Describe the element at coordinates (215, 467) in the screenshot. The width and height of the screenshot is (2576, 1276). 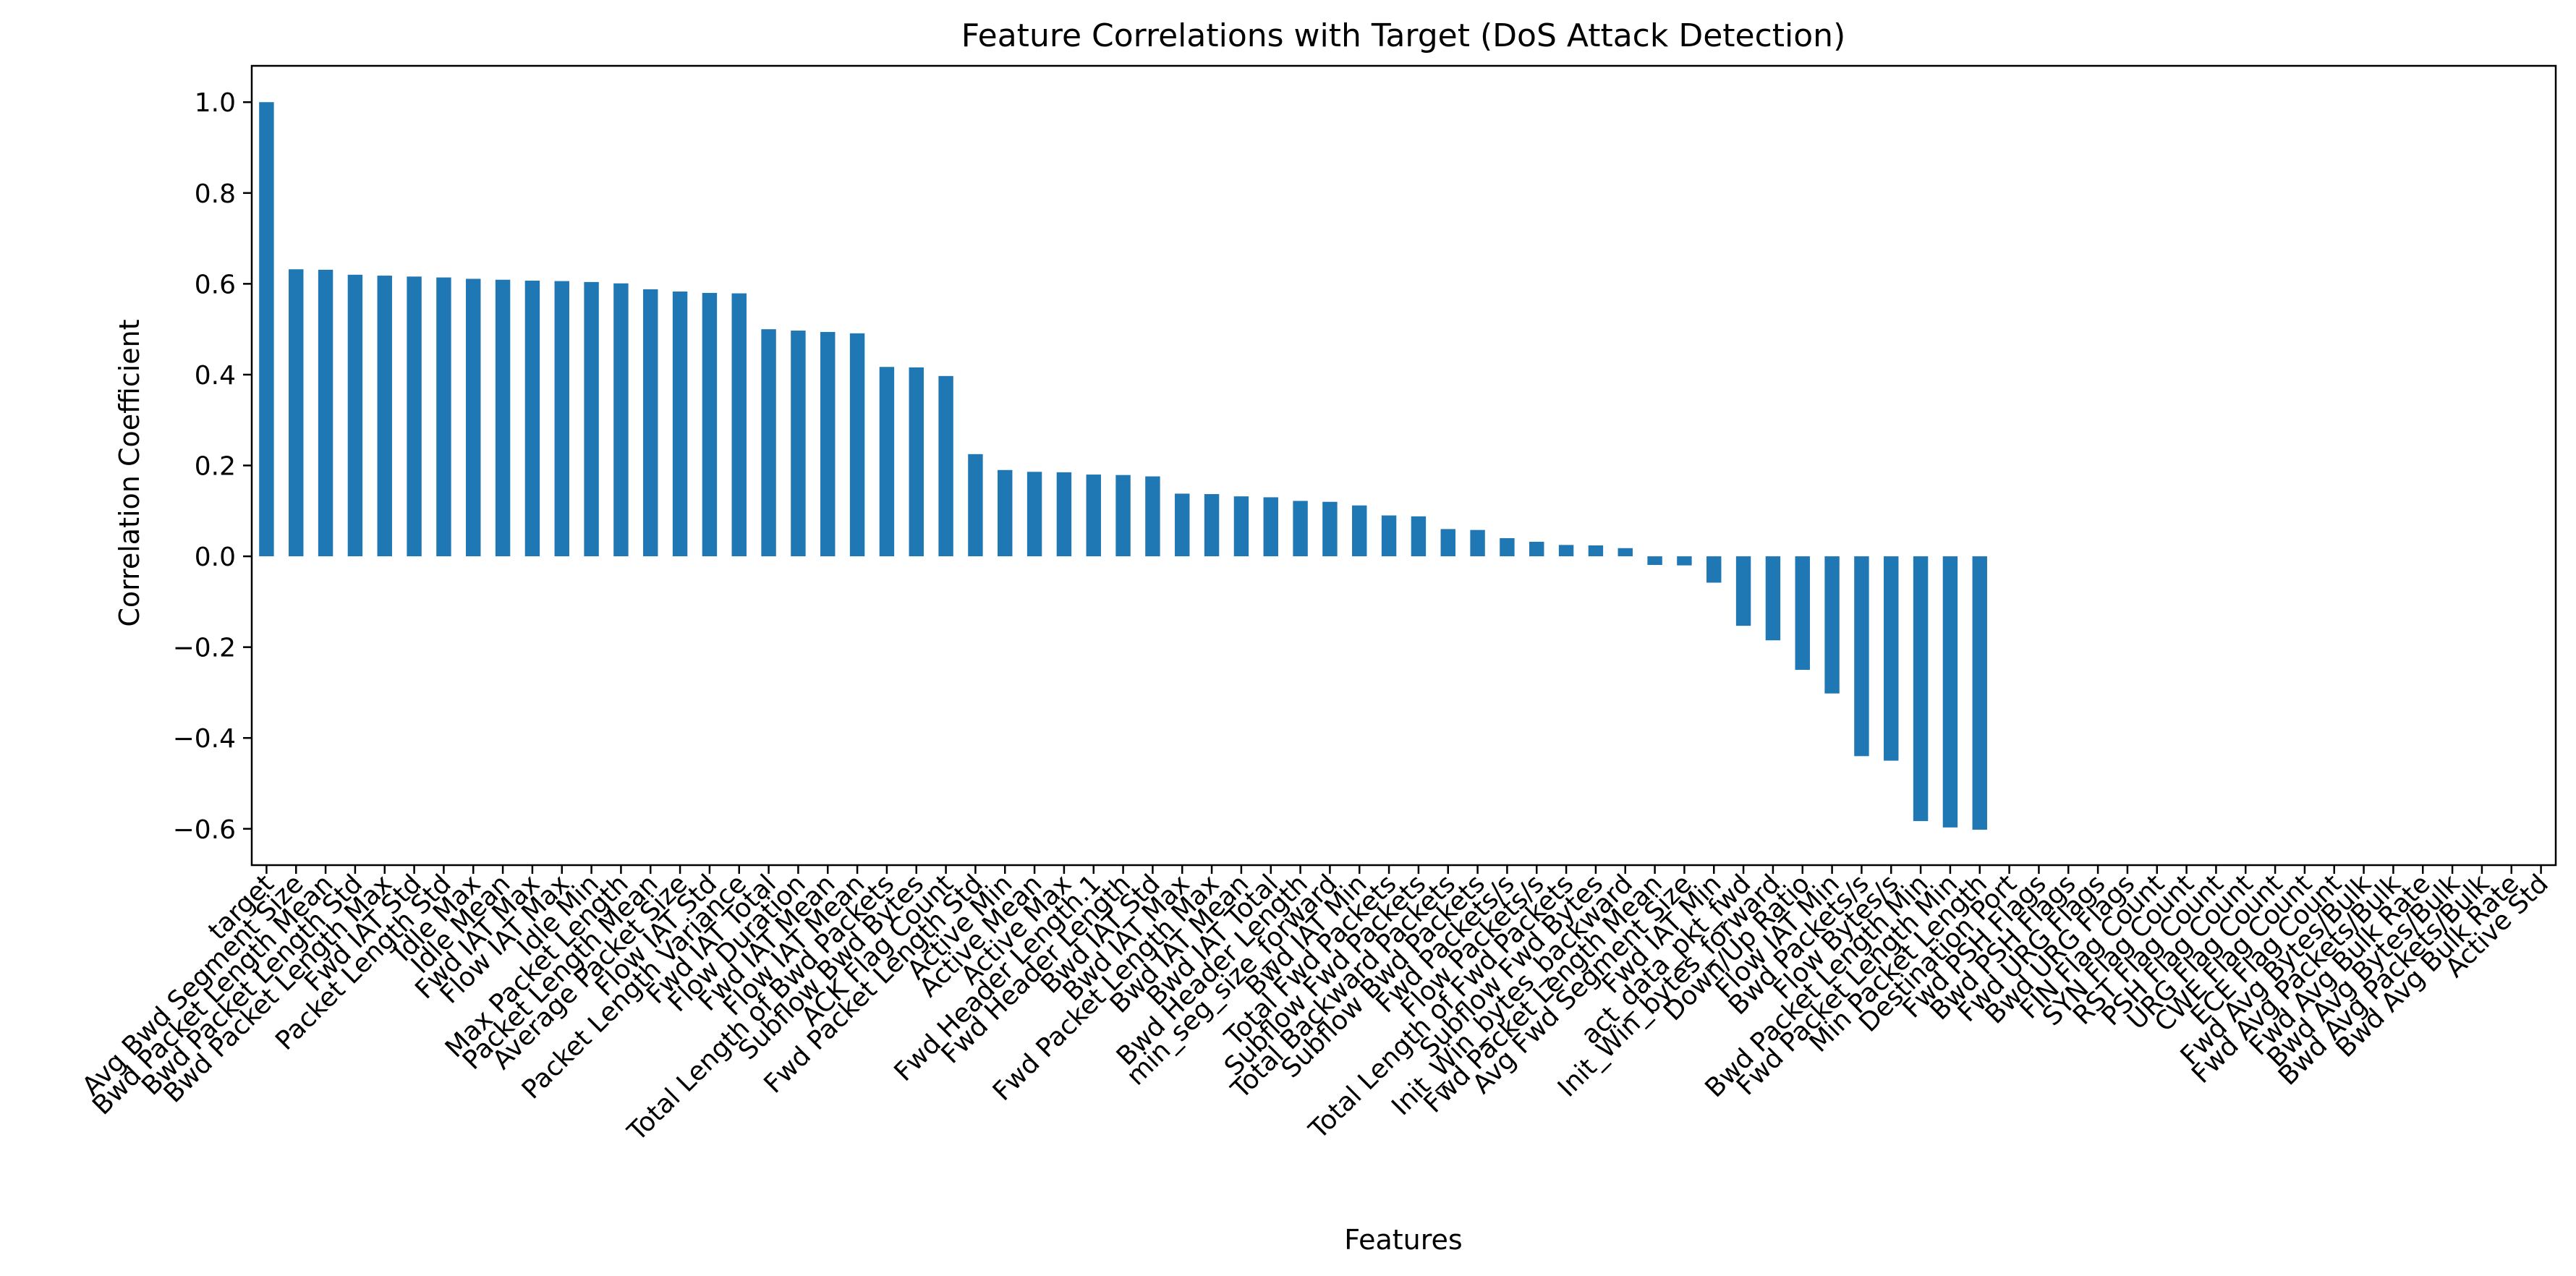
I see `y-tick-label: 0.2` at that location.